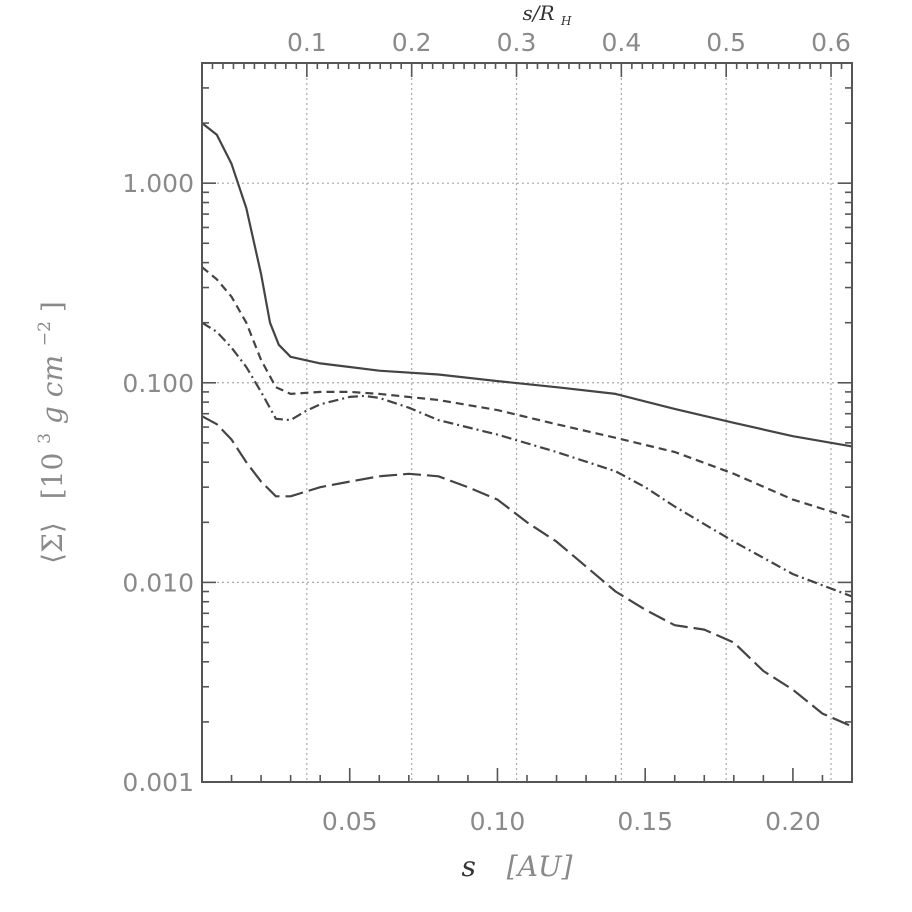 The width and height of the screenshot is (912, 912). I want to click on x-tick-label: 0.20, so click(793, 821).